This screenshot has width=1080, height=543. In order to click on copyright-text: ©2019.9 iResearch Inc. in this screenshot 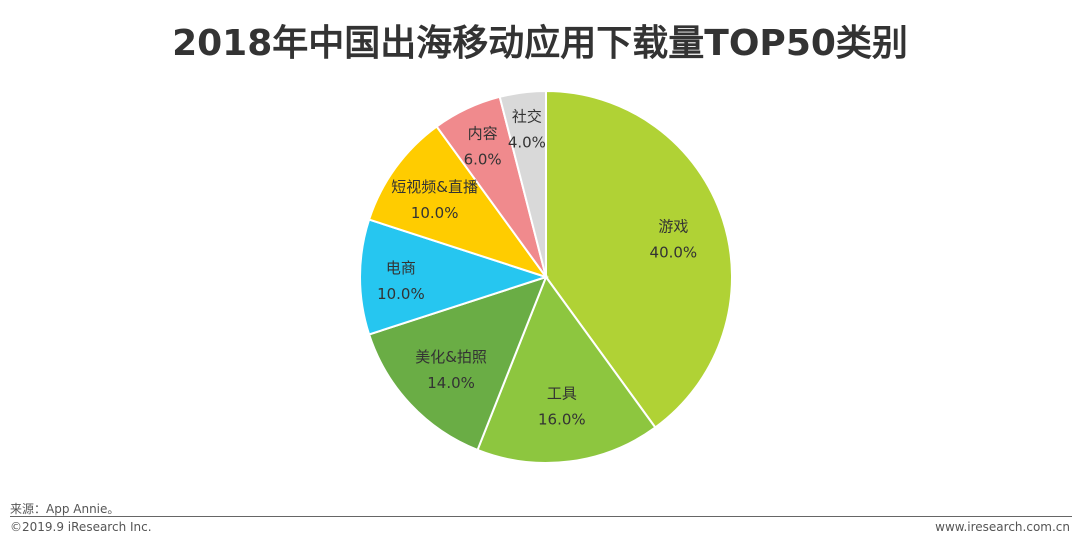, I will do `click(81, 527)`.